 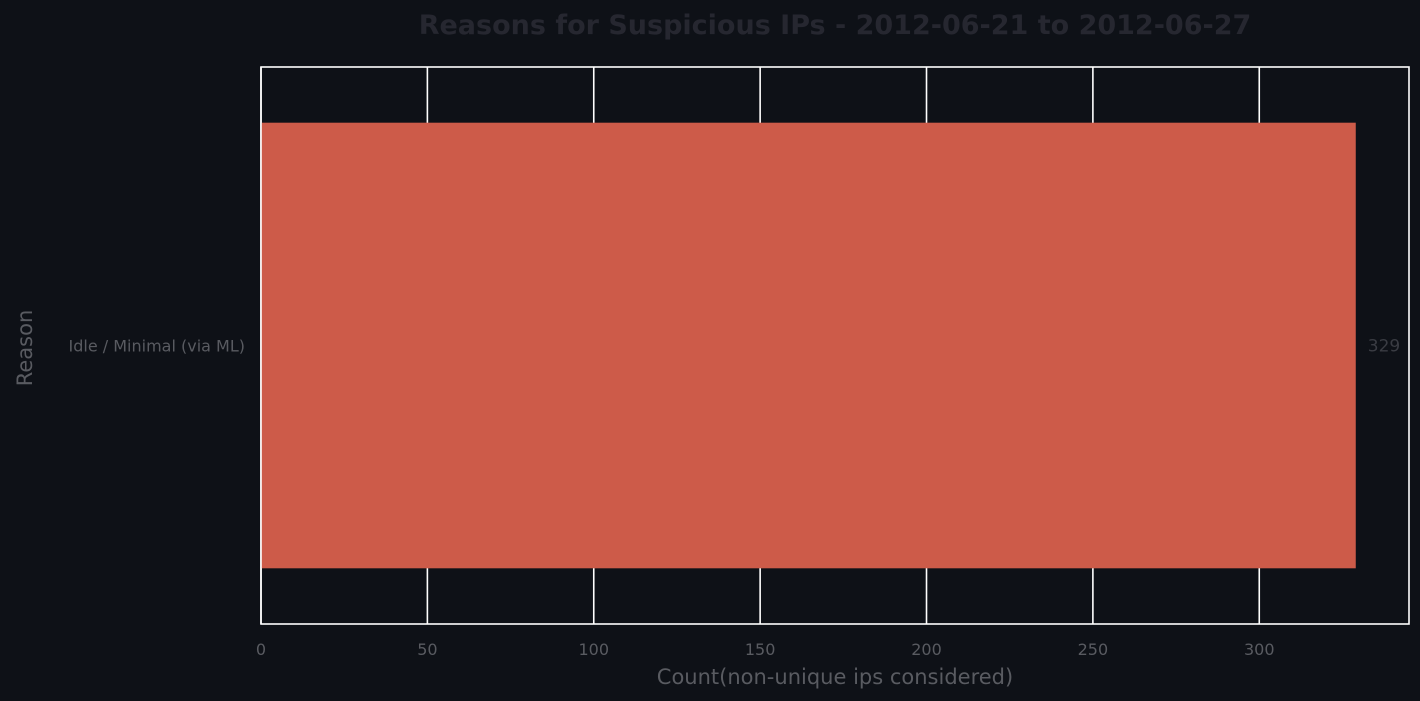 I want to click on x-tick-label: 50, so click(x=427, y=649).